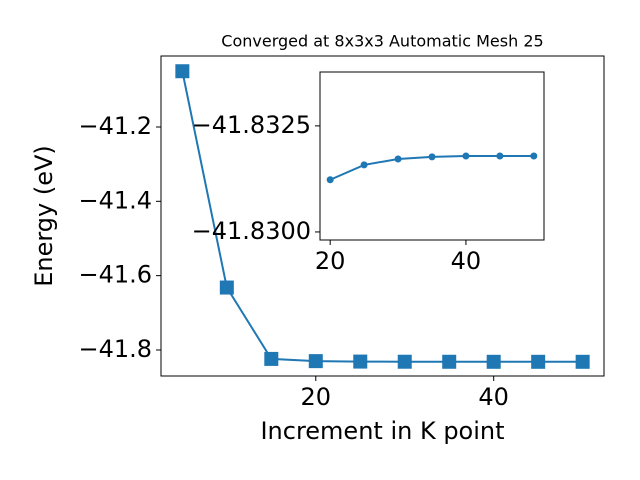  Describe the element at coordinates (115, 200) in the screenshot. I see `y-tick-label: −41.4` at that location.